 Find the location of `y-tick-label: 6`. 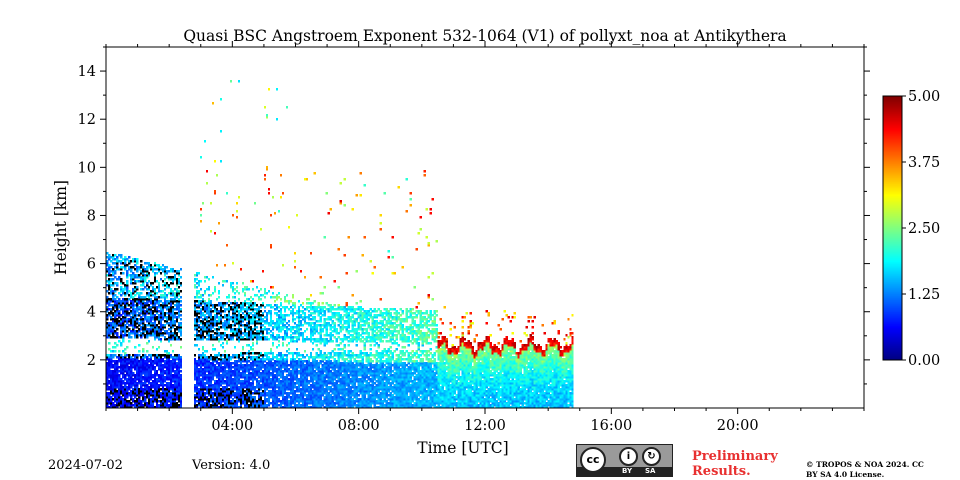

y-tick-label: 6 is located at coordinates (91, 265).